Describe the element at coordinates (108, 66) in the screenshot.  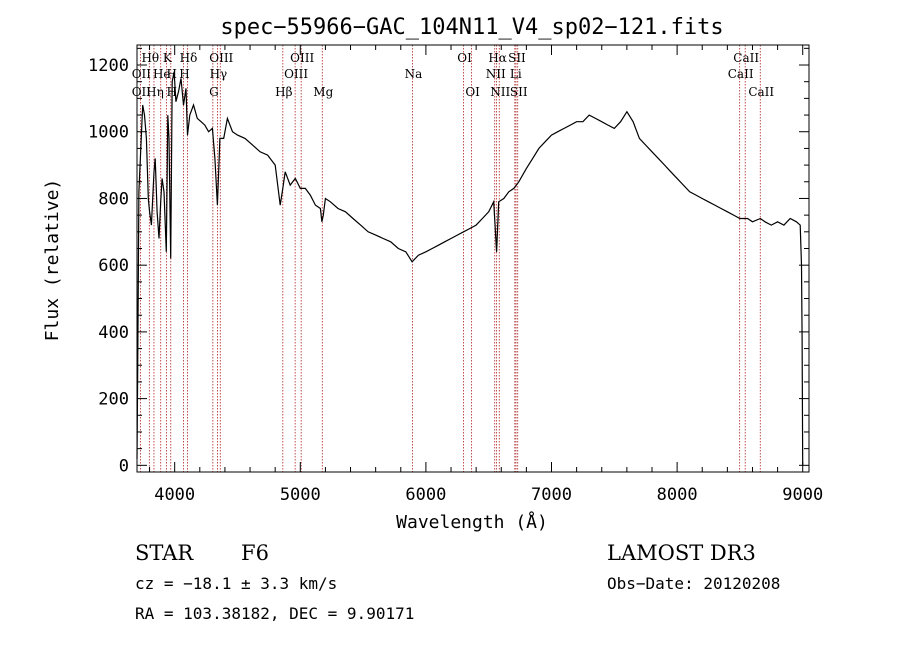
I see `y-tick-label: 1200` at that location.